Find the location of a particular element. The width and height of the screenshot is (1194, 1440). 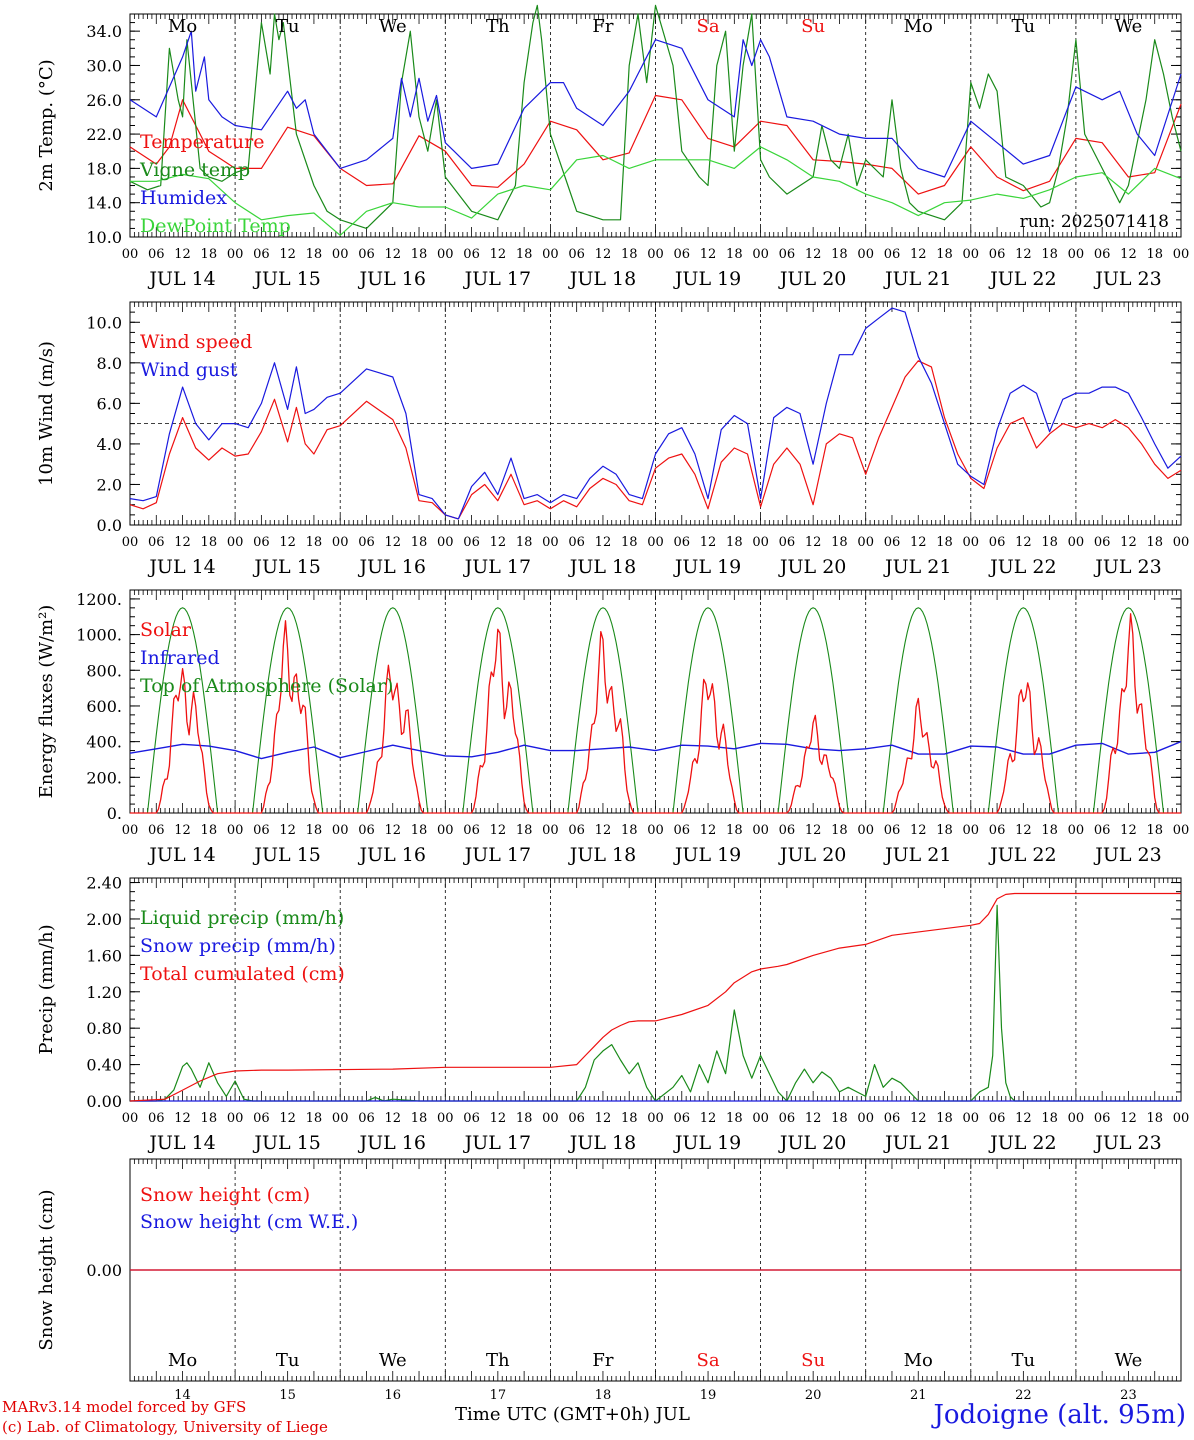

day-name: Sa is located at coordinates (708, 26).